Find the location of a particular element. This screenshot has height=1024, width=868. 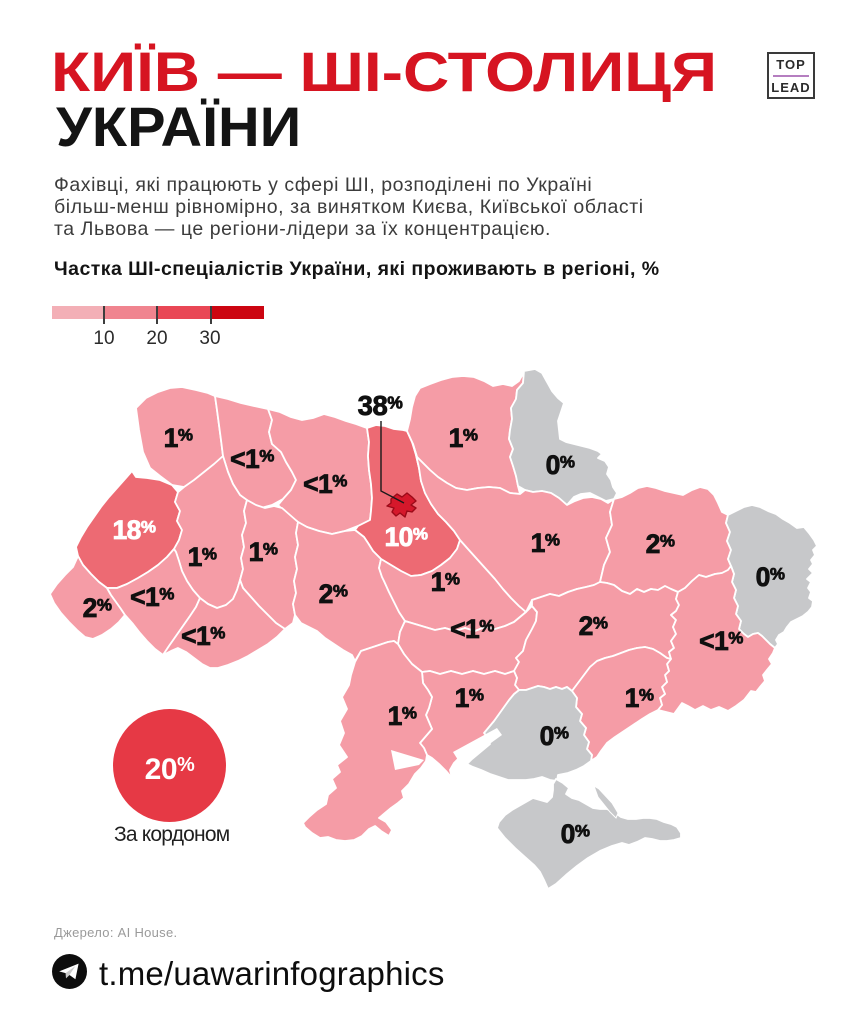

svg-text: 2% is located at coordinates (593, 626).